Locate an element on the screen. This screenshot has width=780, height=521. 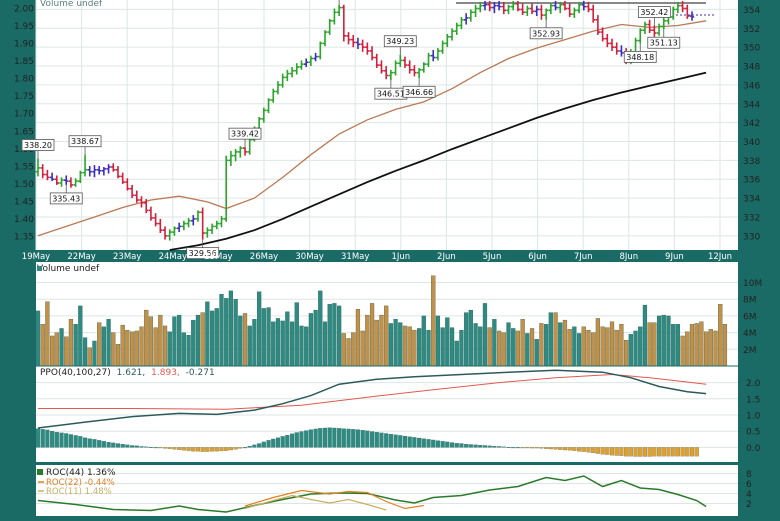
price-callout: 338.20 is located at coordinates (38, 149).